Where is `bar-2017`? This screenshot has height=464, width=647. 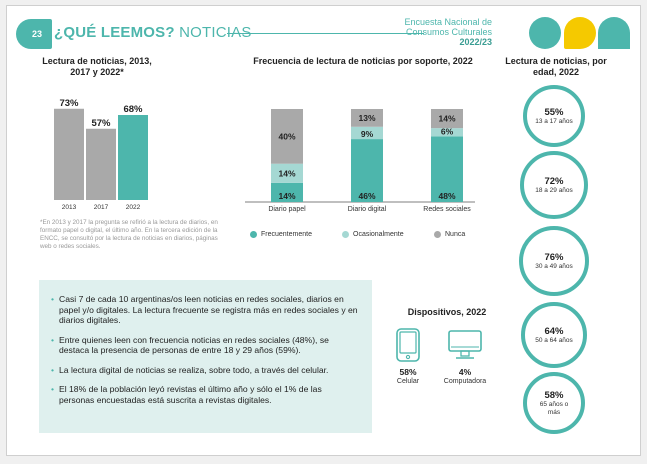 bar-2017 is located at coordinates (101, 164).